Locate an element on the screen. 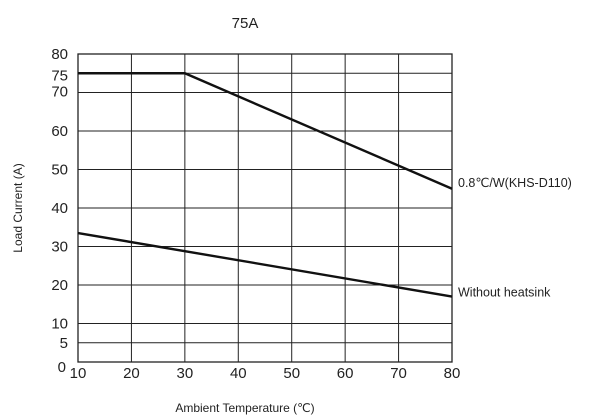 Image resolution: width=602 pixels, height=420 pixels. x-tick-label: 50 is located at coordinates (291, 373).